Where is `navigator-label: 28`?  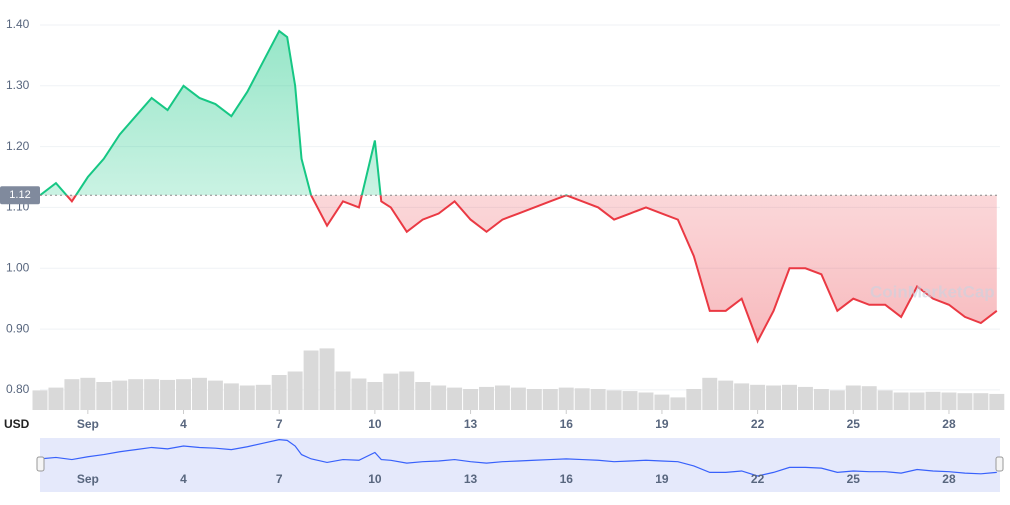
navigator-label: 28 is located at coordinates (949, 479).